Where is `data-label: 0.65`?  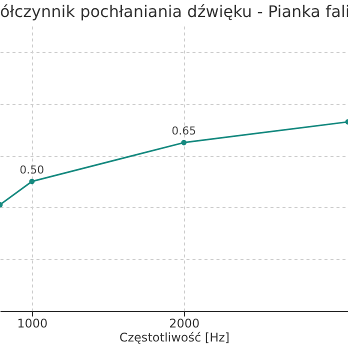
data-label: 0.65 is located at coordinates (184, 131).